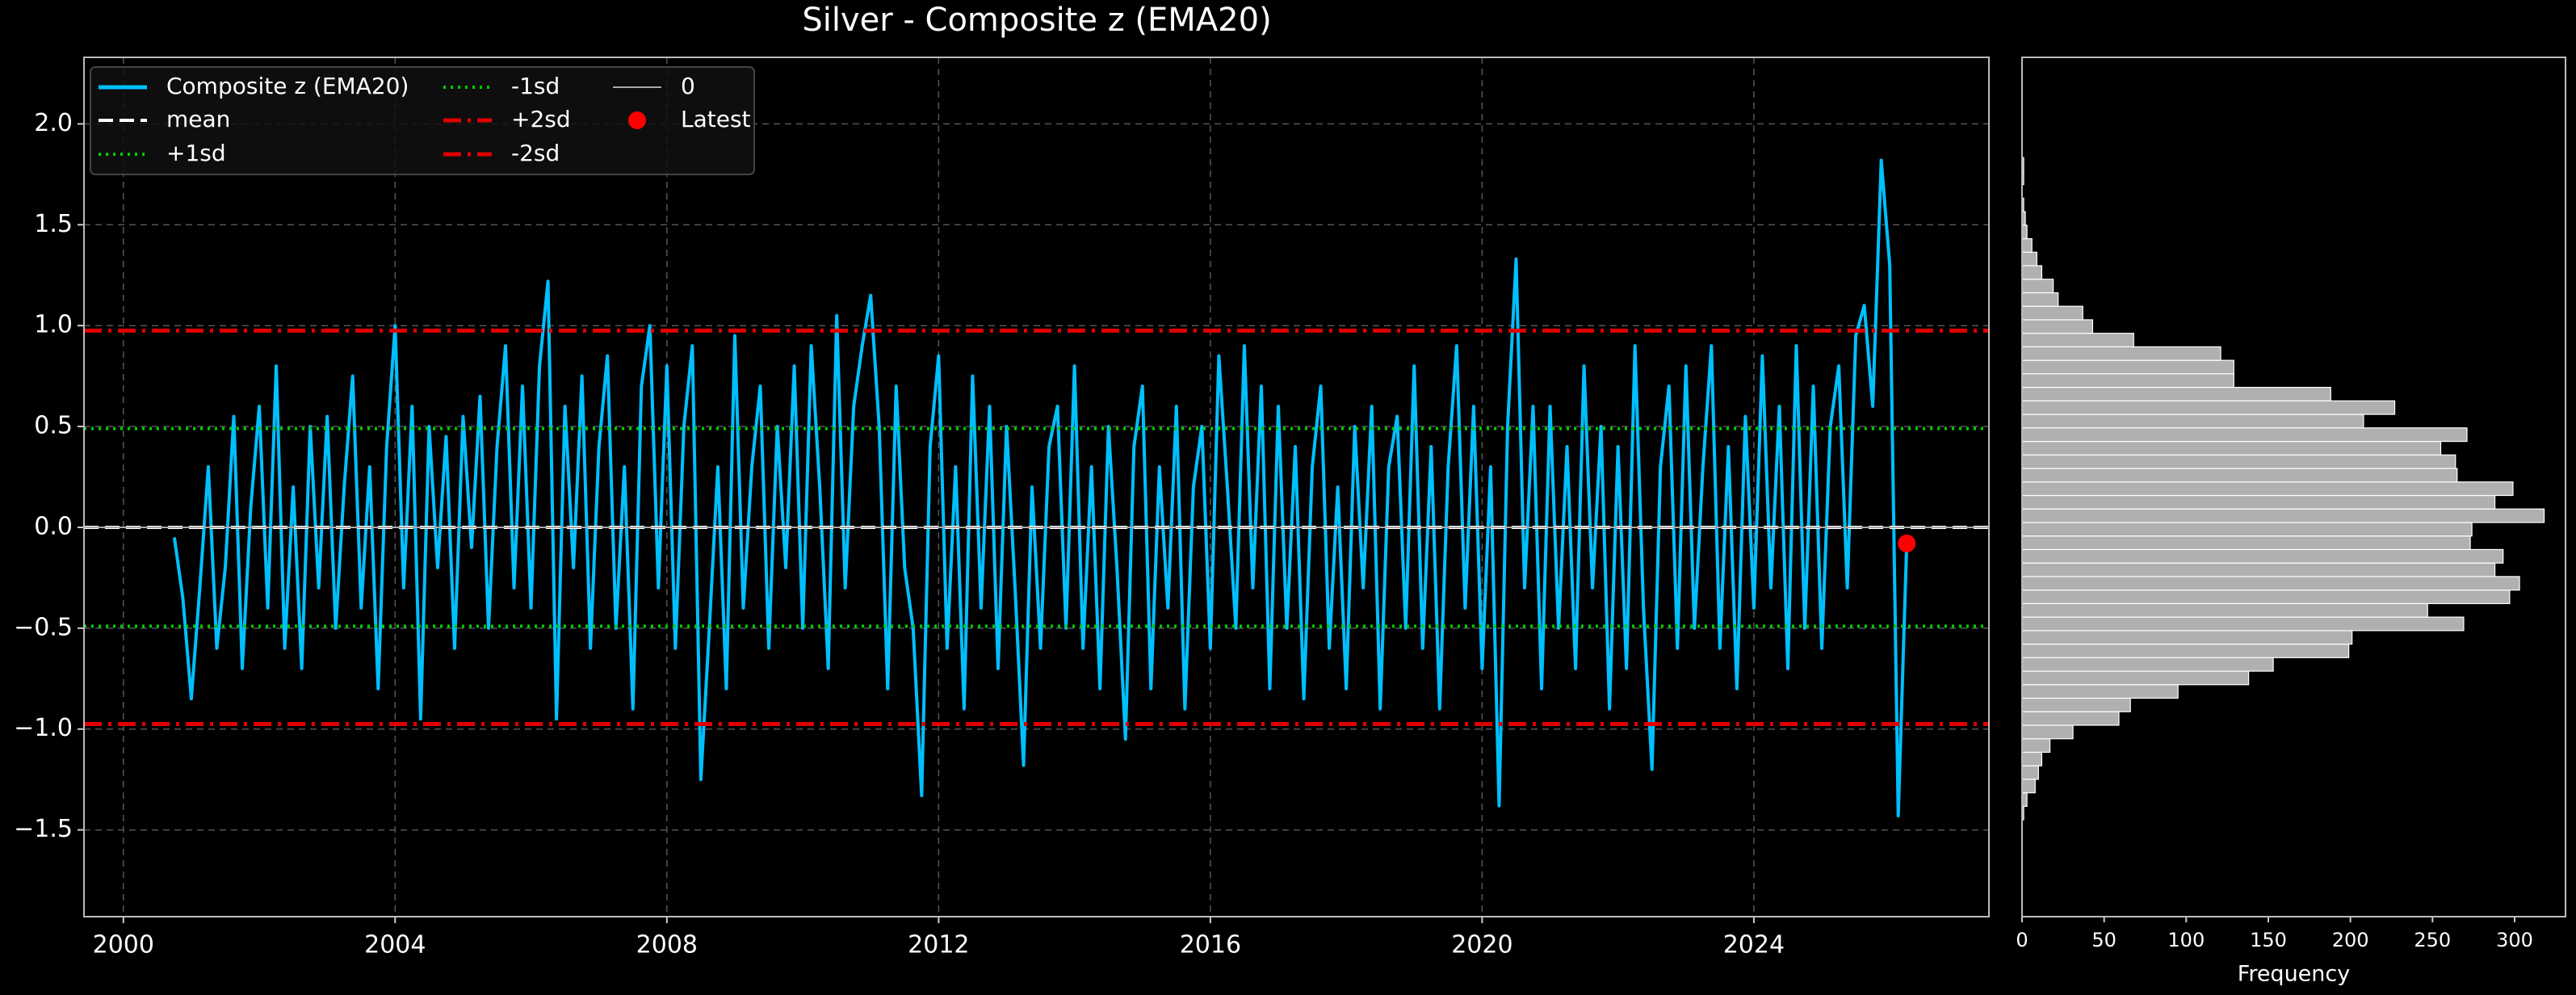 The image size is (2576, 995). I want to click on y-tick-label: −1.5, so click(43, 829).